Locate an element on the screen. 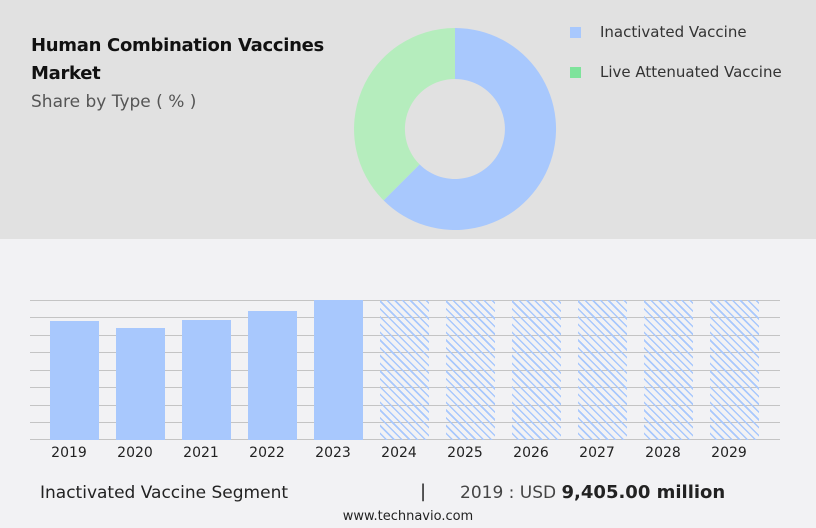  legend-label: Inactivated Vaccine is located at coordinates (673, 32).